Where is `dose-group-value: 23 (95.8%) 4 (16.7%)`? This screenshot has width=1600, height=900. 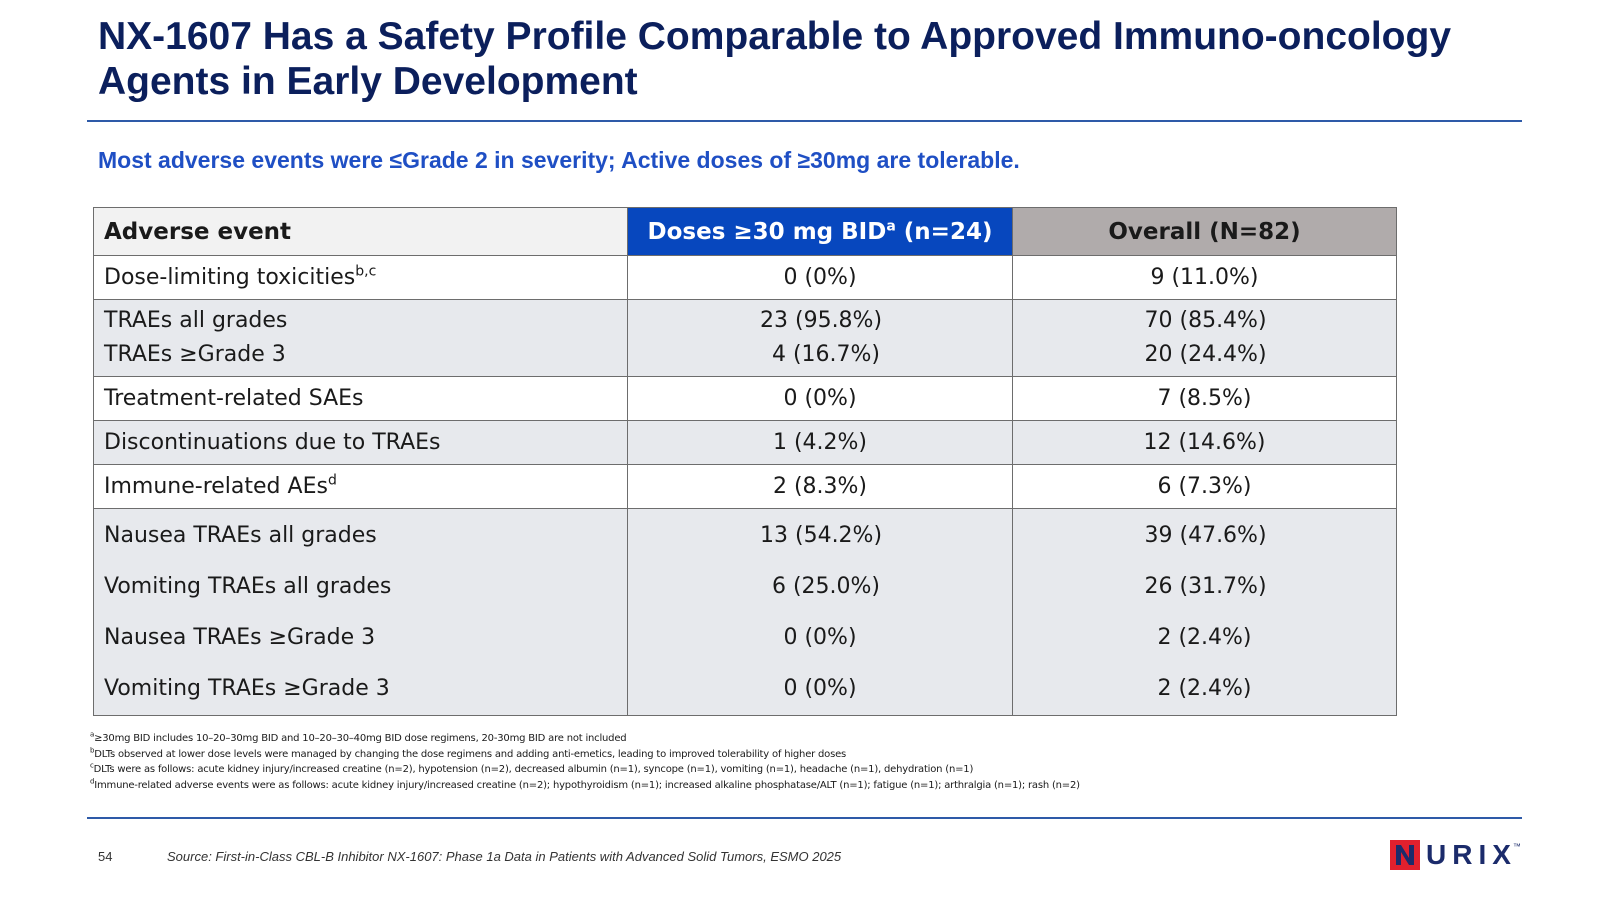 dose-group-value: 23 (95.8%) 4 (16.7%) is located at coordinates (820, 338).